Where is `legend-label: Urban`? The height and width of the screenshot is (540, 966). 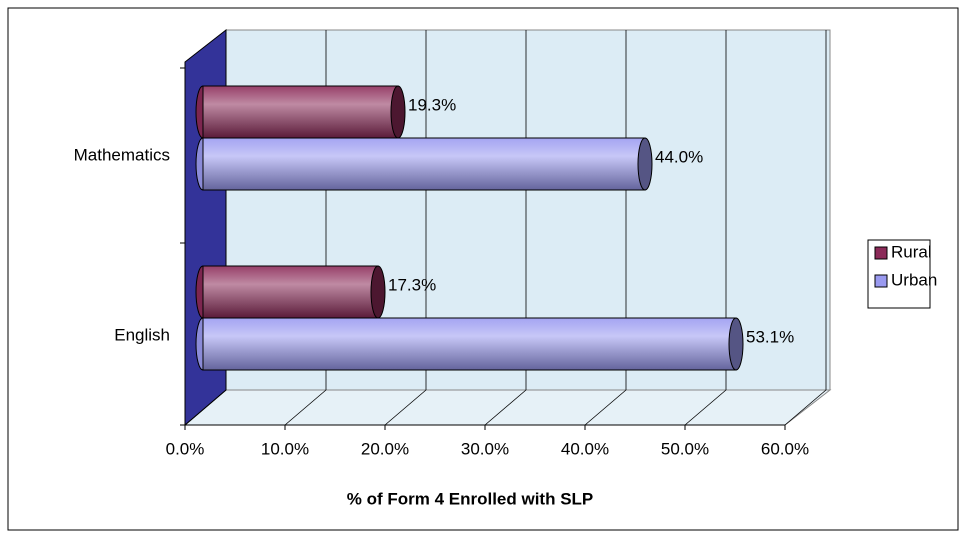
legend-label: Urban is located at coordinates (914, 279).